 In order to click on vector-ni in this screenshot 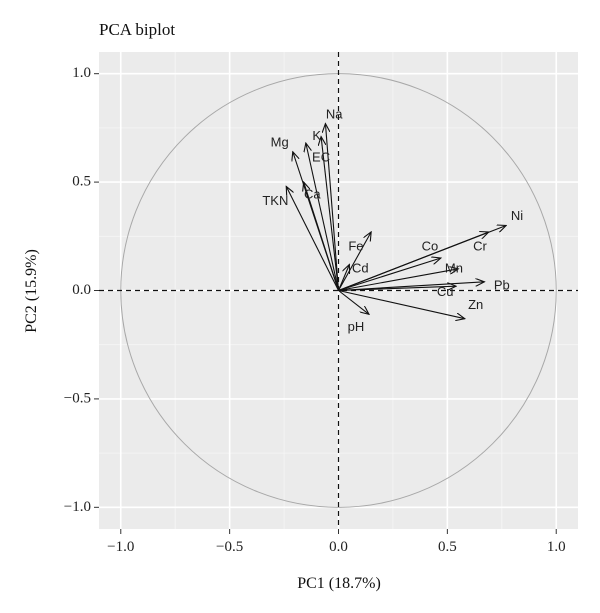, I will do `click(422, 258)`.